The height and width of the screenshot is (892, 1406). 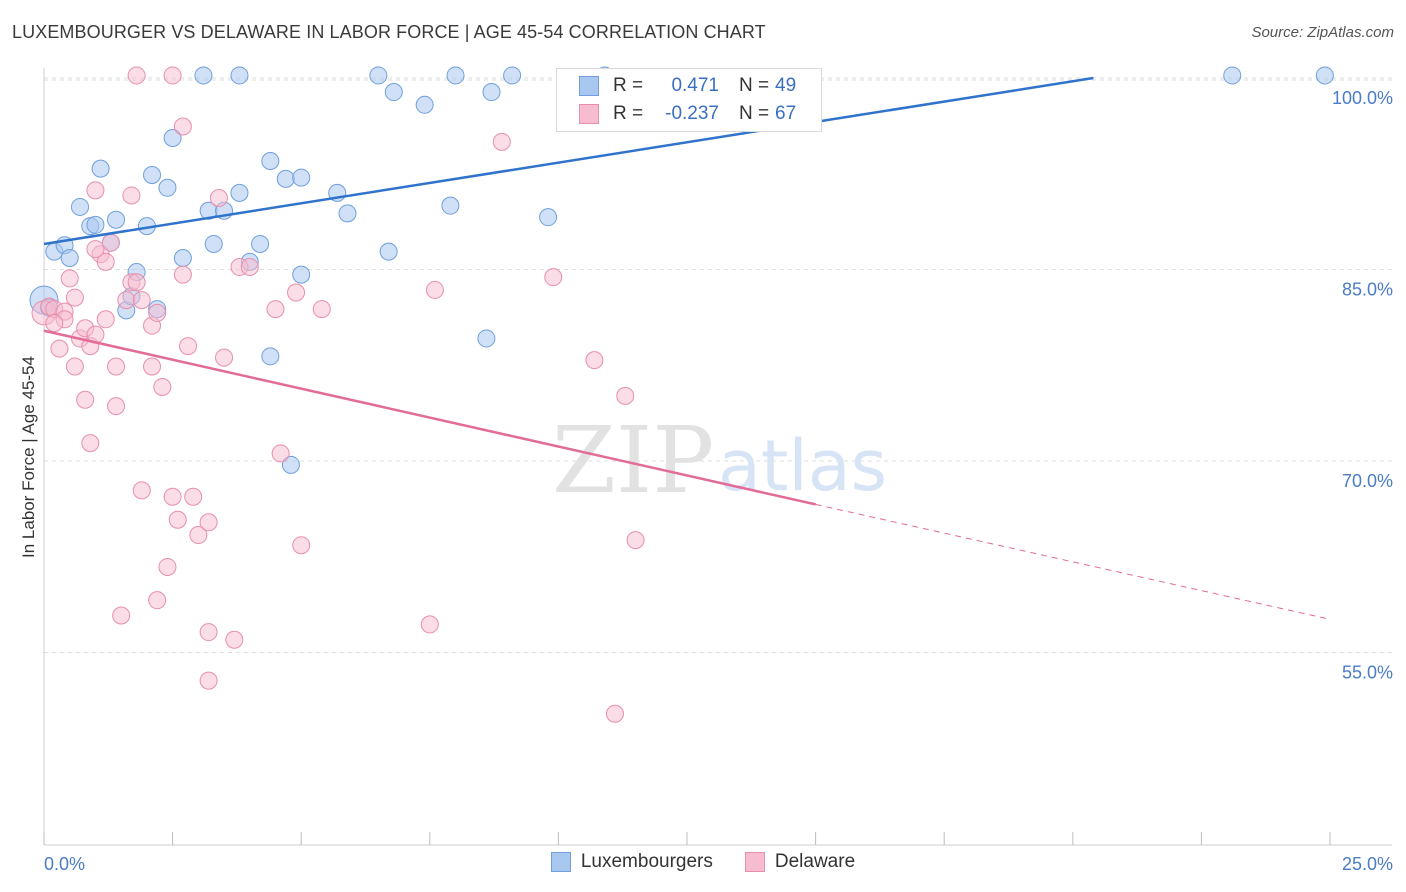 I want to click on legend-r-value: 0.471, so click(x=695, y=85).